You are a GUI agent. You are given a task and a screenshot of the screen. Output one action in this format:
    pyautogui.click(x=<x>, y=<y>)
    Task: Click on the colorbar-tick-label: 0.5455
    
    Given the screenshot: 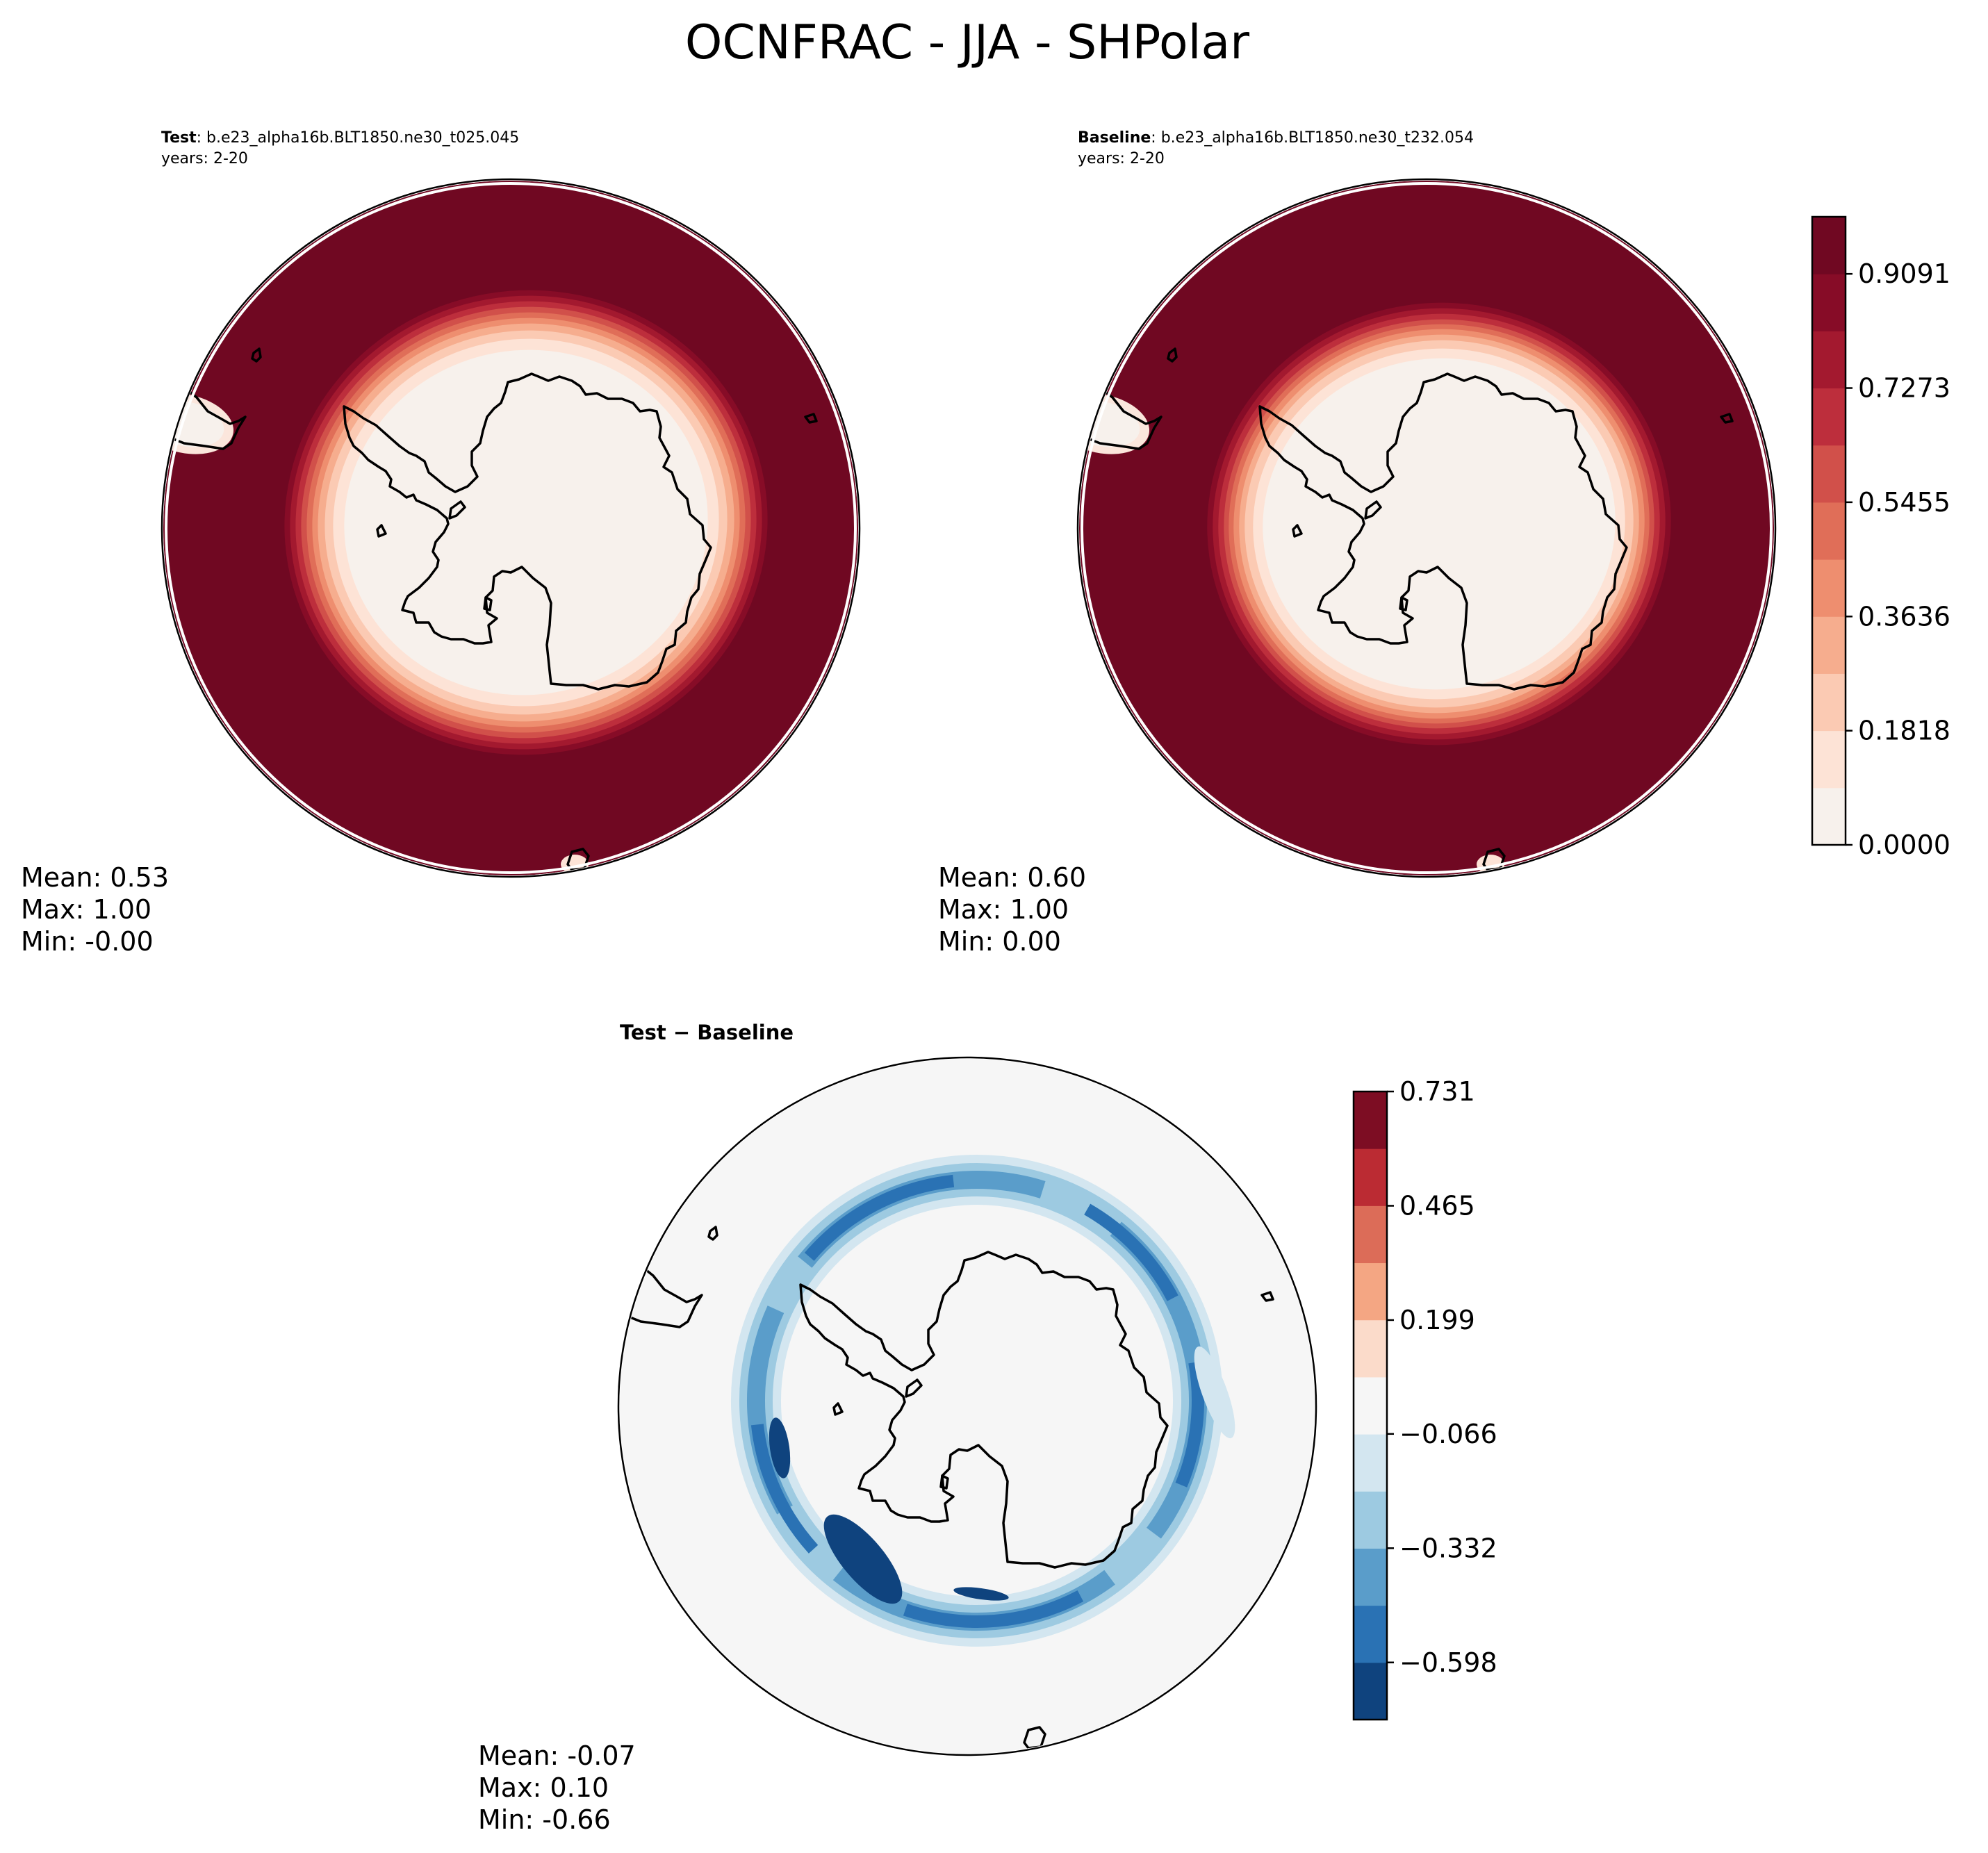 What is the action you would take?
    pyautogui.click(x=1904, y=502)
    